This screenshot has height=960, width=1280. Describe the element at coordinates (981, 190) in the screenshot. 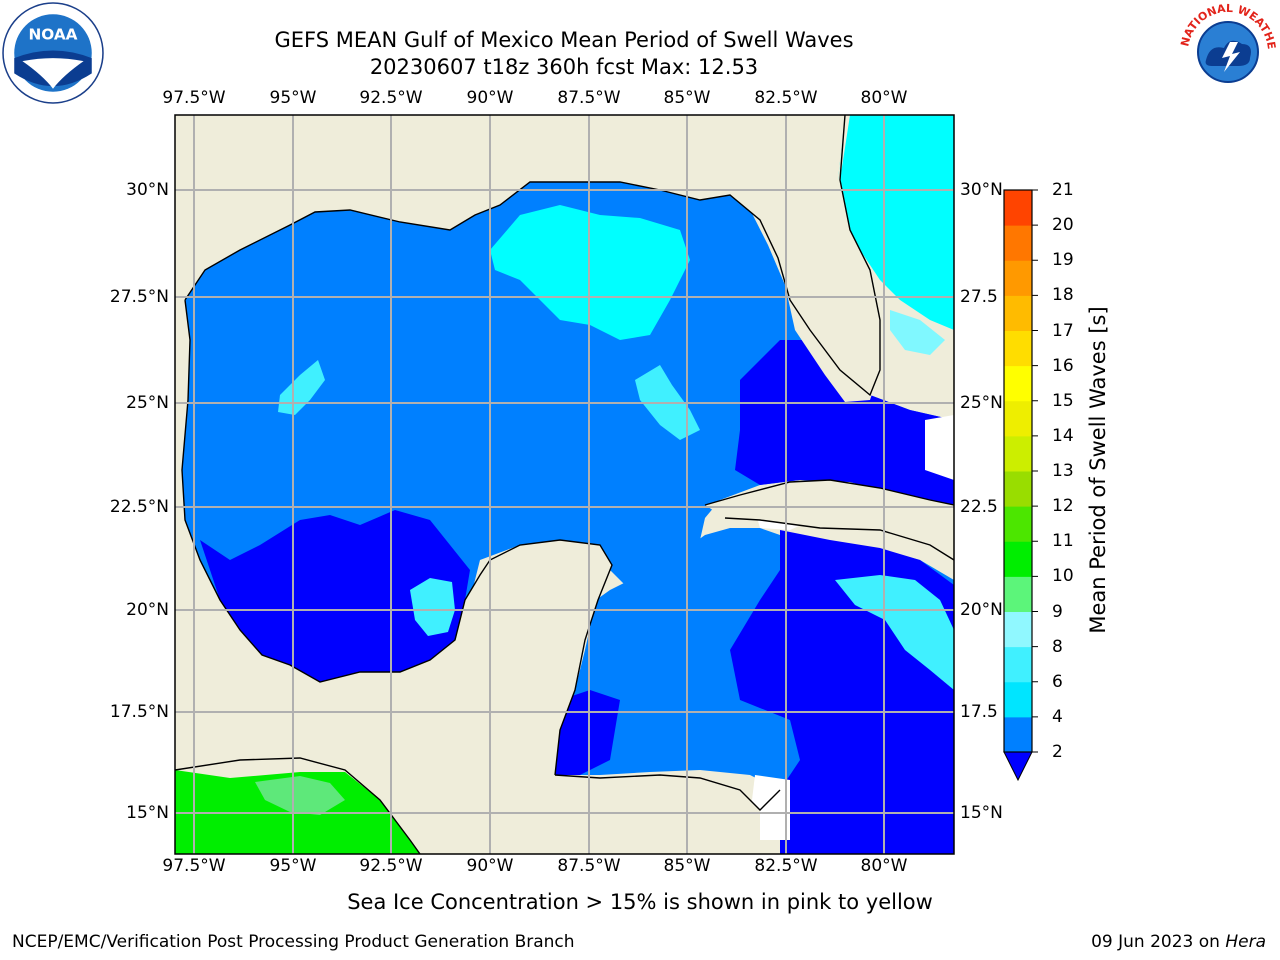

I see `lat-label-right: 30°N` at that location.